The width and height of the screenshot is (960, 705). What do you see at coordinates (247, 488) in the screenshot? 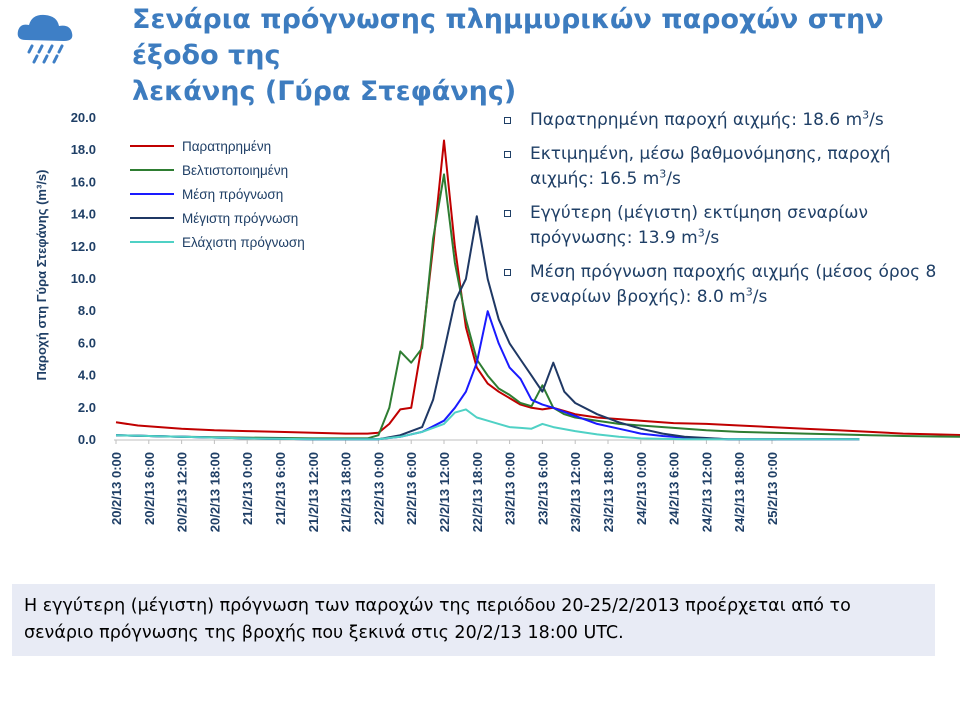
I see `x-tick-label: 21/2/13 0:00` at bounding box center [247, 488].